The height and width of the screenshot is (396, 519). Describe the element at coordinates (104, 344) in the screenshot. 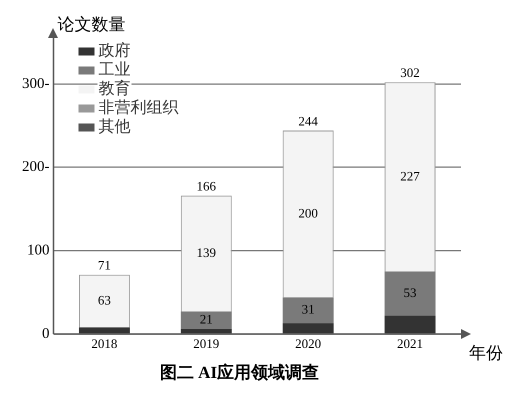

I see `x-tick-label: 2018` at that location.